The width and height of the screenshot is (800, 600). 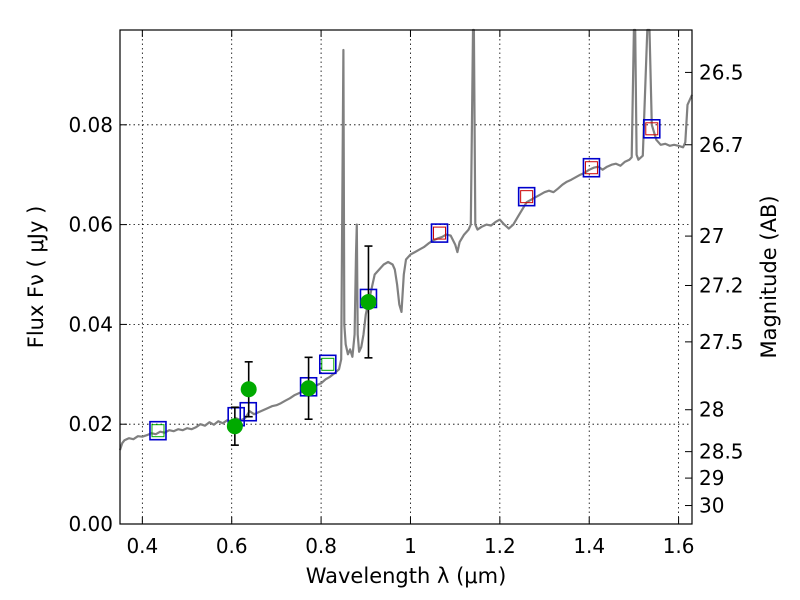 What do you see at coordinates (711, 506) in the screenshot?
I see `y2-tick-label: 30` at bounding box center [711, 506].